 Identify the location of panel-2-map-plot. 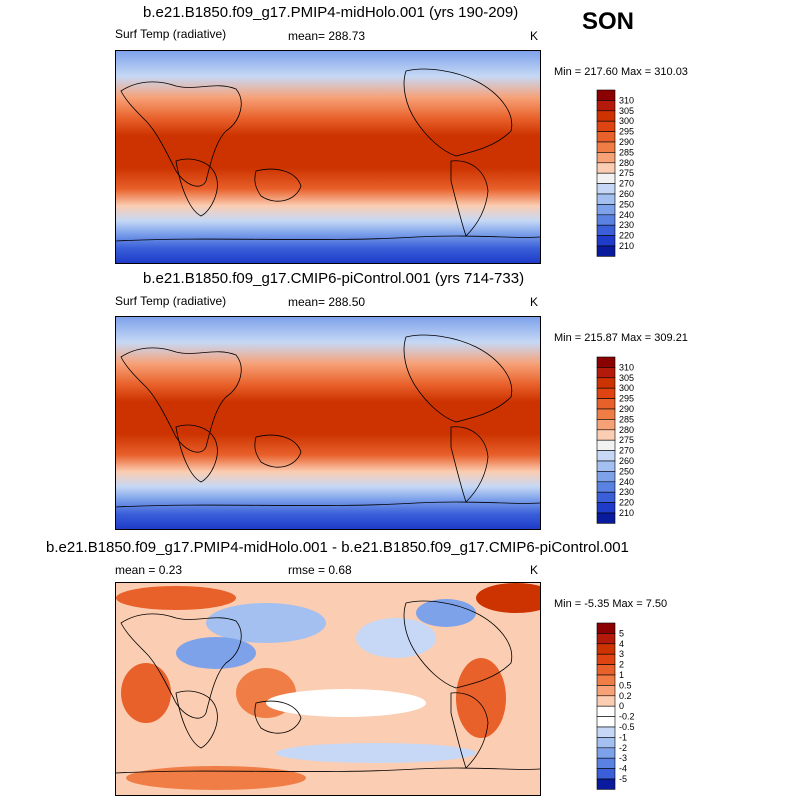
(328, 423).